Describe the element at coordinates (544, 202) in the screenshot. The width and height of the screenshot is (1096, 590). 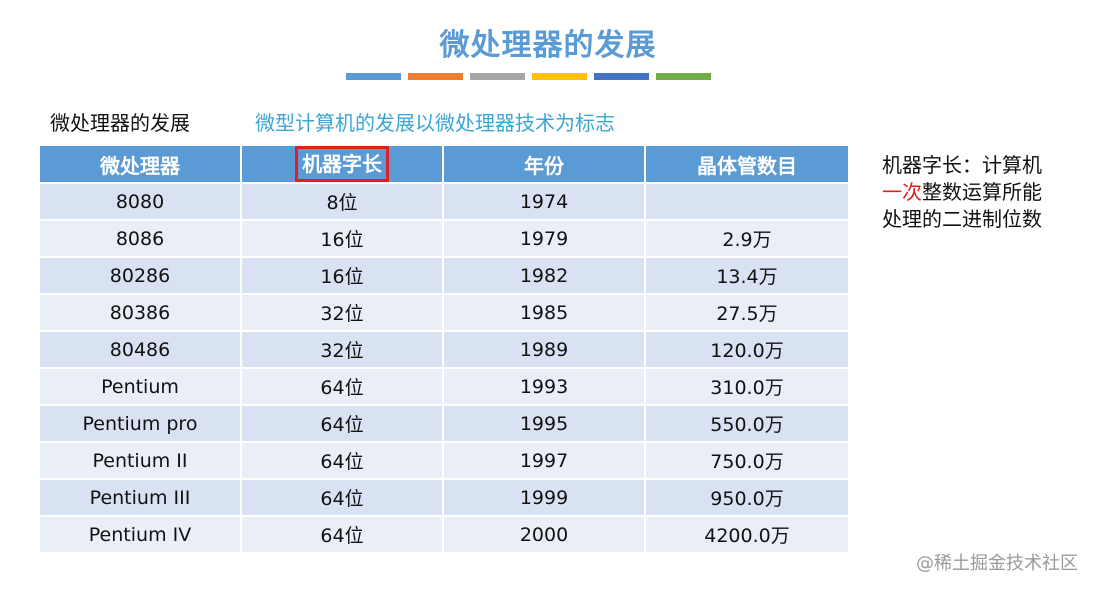
I see `cell-year: 1974` at that location.